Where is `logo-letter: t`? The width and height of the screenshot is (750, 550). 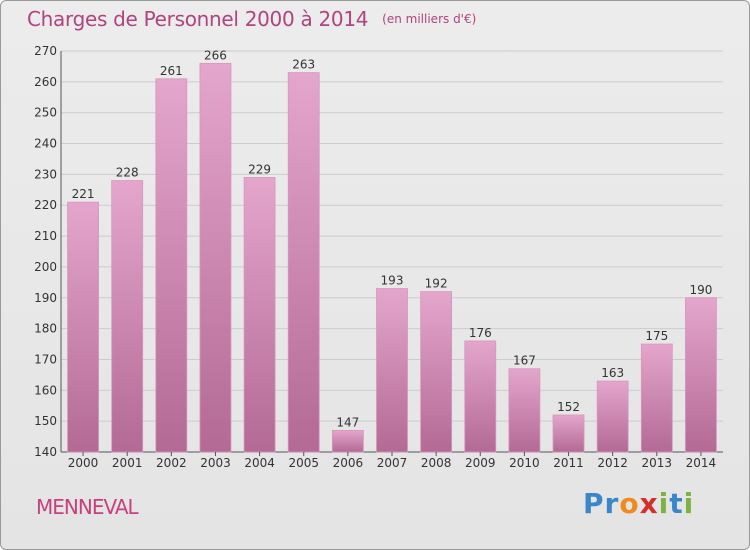 logo-letter: t is located at coordinates (676, 503).